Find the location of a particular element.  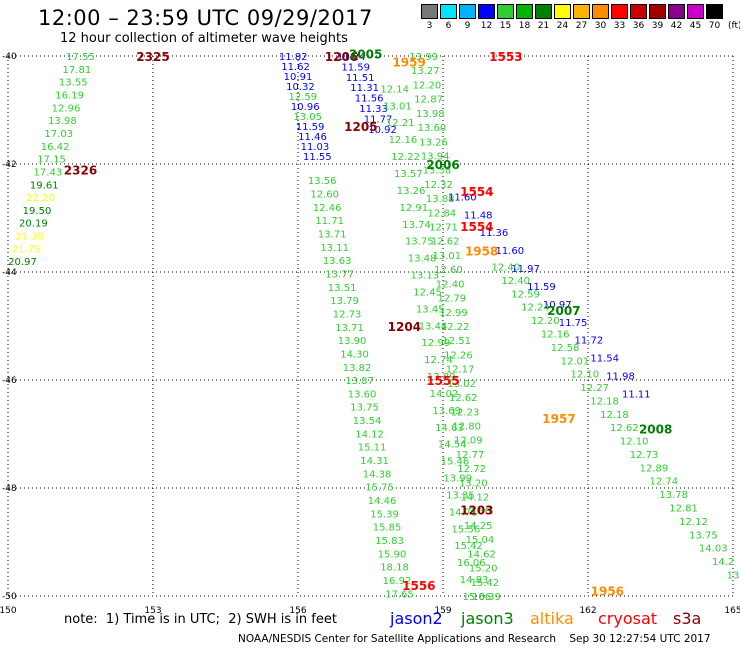

legend-item-s3a: s3a is located at coordinates (687, 618).